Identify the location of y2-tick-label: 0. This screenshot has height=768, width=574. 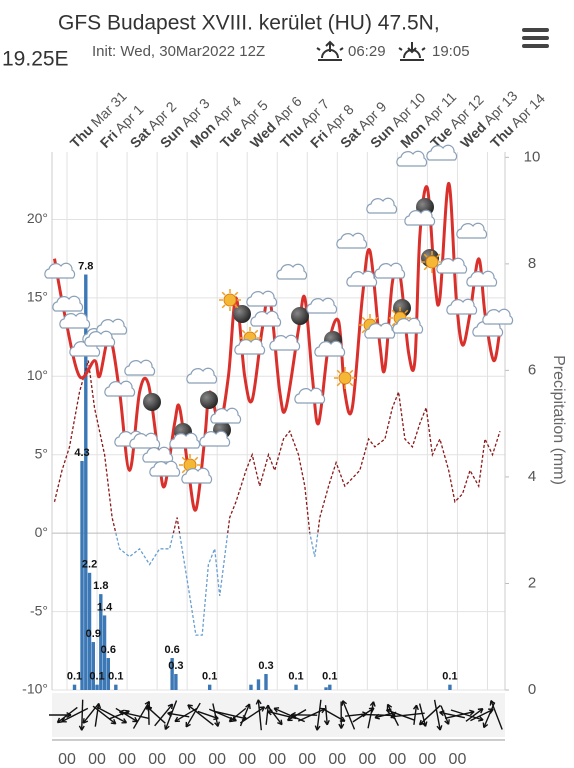
(532, 689).